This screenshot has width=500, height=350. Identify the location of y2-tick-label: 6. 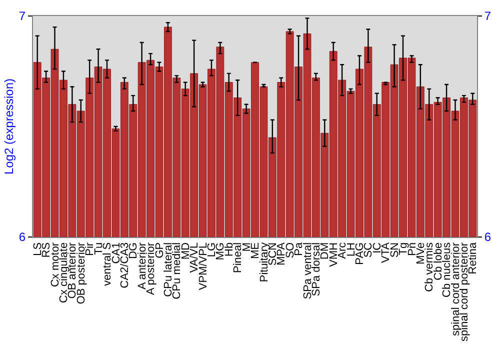
(488, 237).